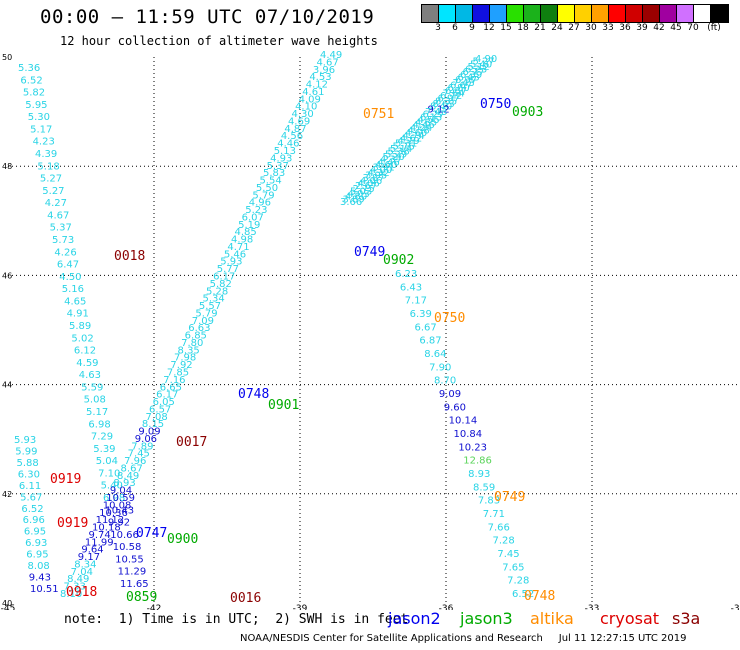 Image resolution: width=740 pixels, height=650 pixels. Describe the element at coordinates (242, 240) in the screenshot. I see `wave-height-value: 4.98` at that location.